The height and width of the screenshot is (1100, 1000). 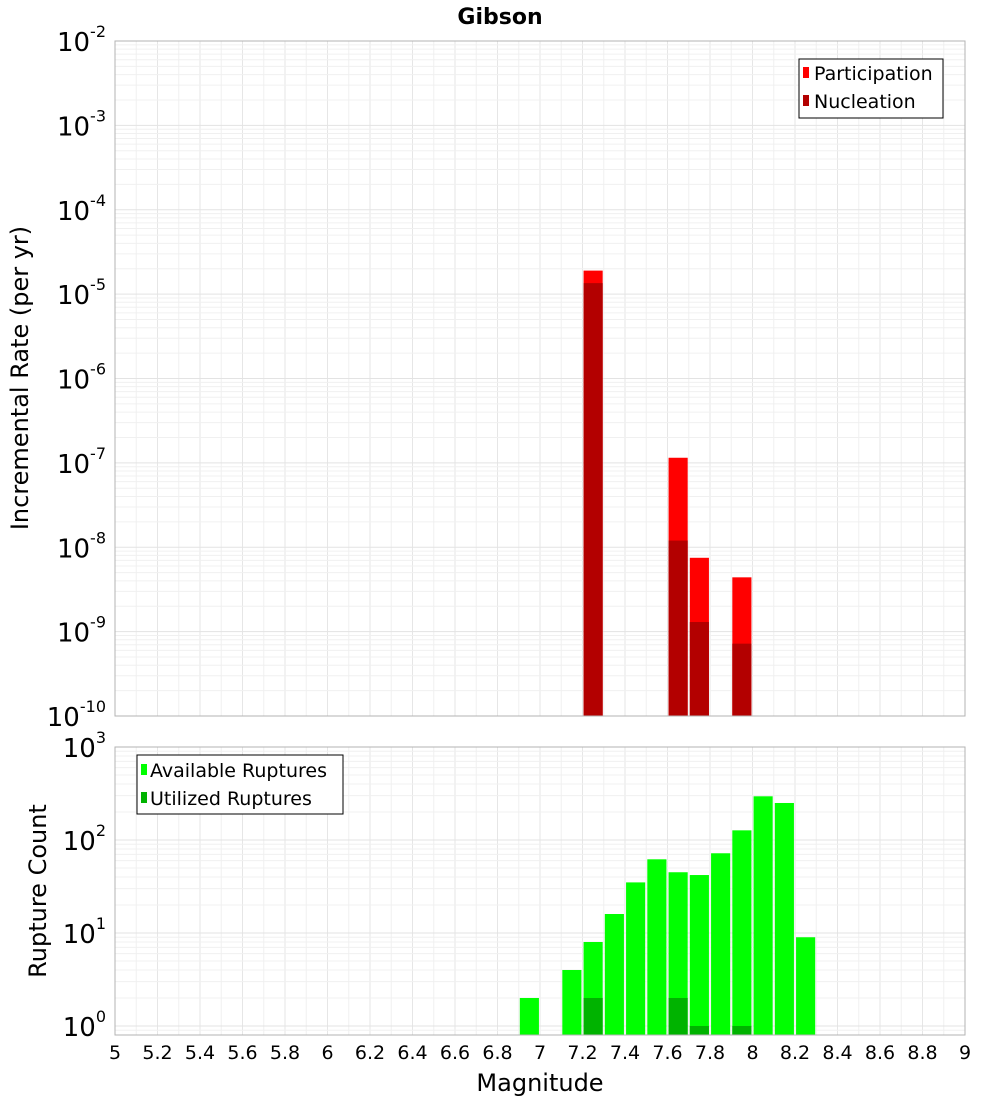 What do you see at coordinates (157, 1053) in the screenshot?
I see `x-tick-label: 5.2` at bounding box center [157, 1053].